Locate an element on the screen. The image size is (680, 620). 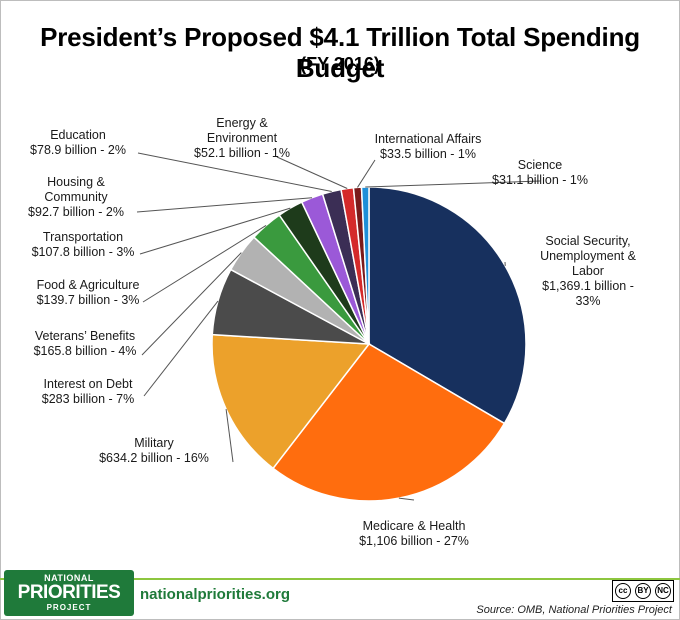
cc-icon: cc is located at coordinates (623, 591).